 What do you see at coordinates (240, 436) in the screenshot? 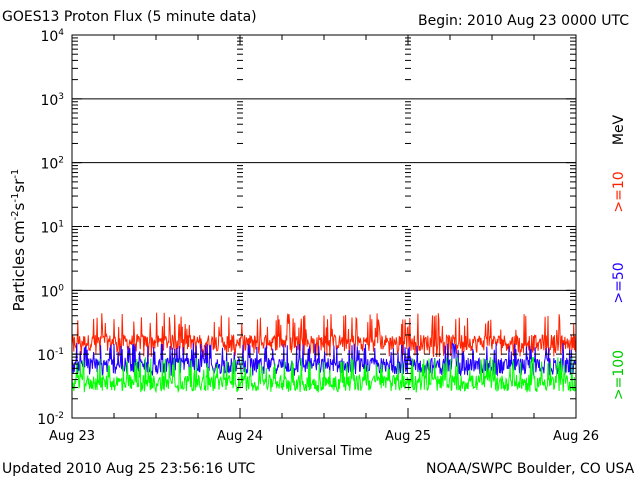
I see `x-tick-label: Aug 24` at bounding box center [240, 436].